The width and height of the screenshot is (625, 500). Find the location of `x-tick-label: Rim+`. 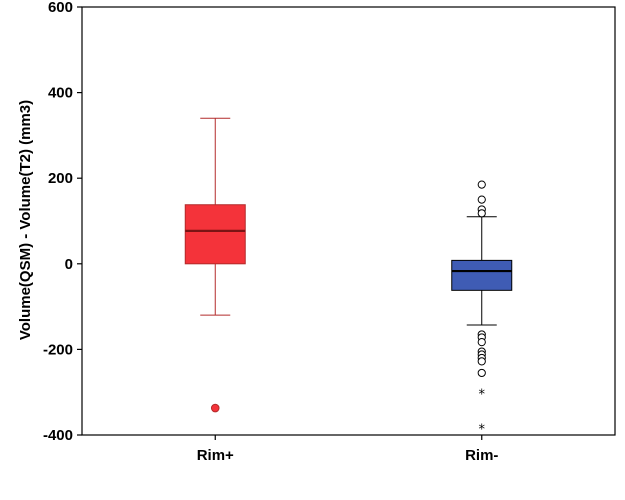

x-tick-label: Rim+ is located at coordinates (215, 455).